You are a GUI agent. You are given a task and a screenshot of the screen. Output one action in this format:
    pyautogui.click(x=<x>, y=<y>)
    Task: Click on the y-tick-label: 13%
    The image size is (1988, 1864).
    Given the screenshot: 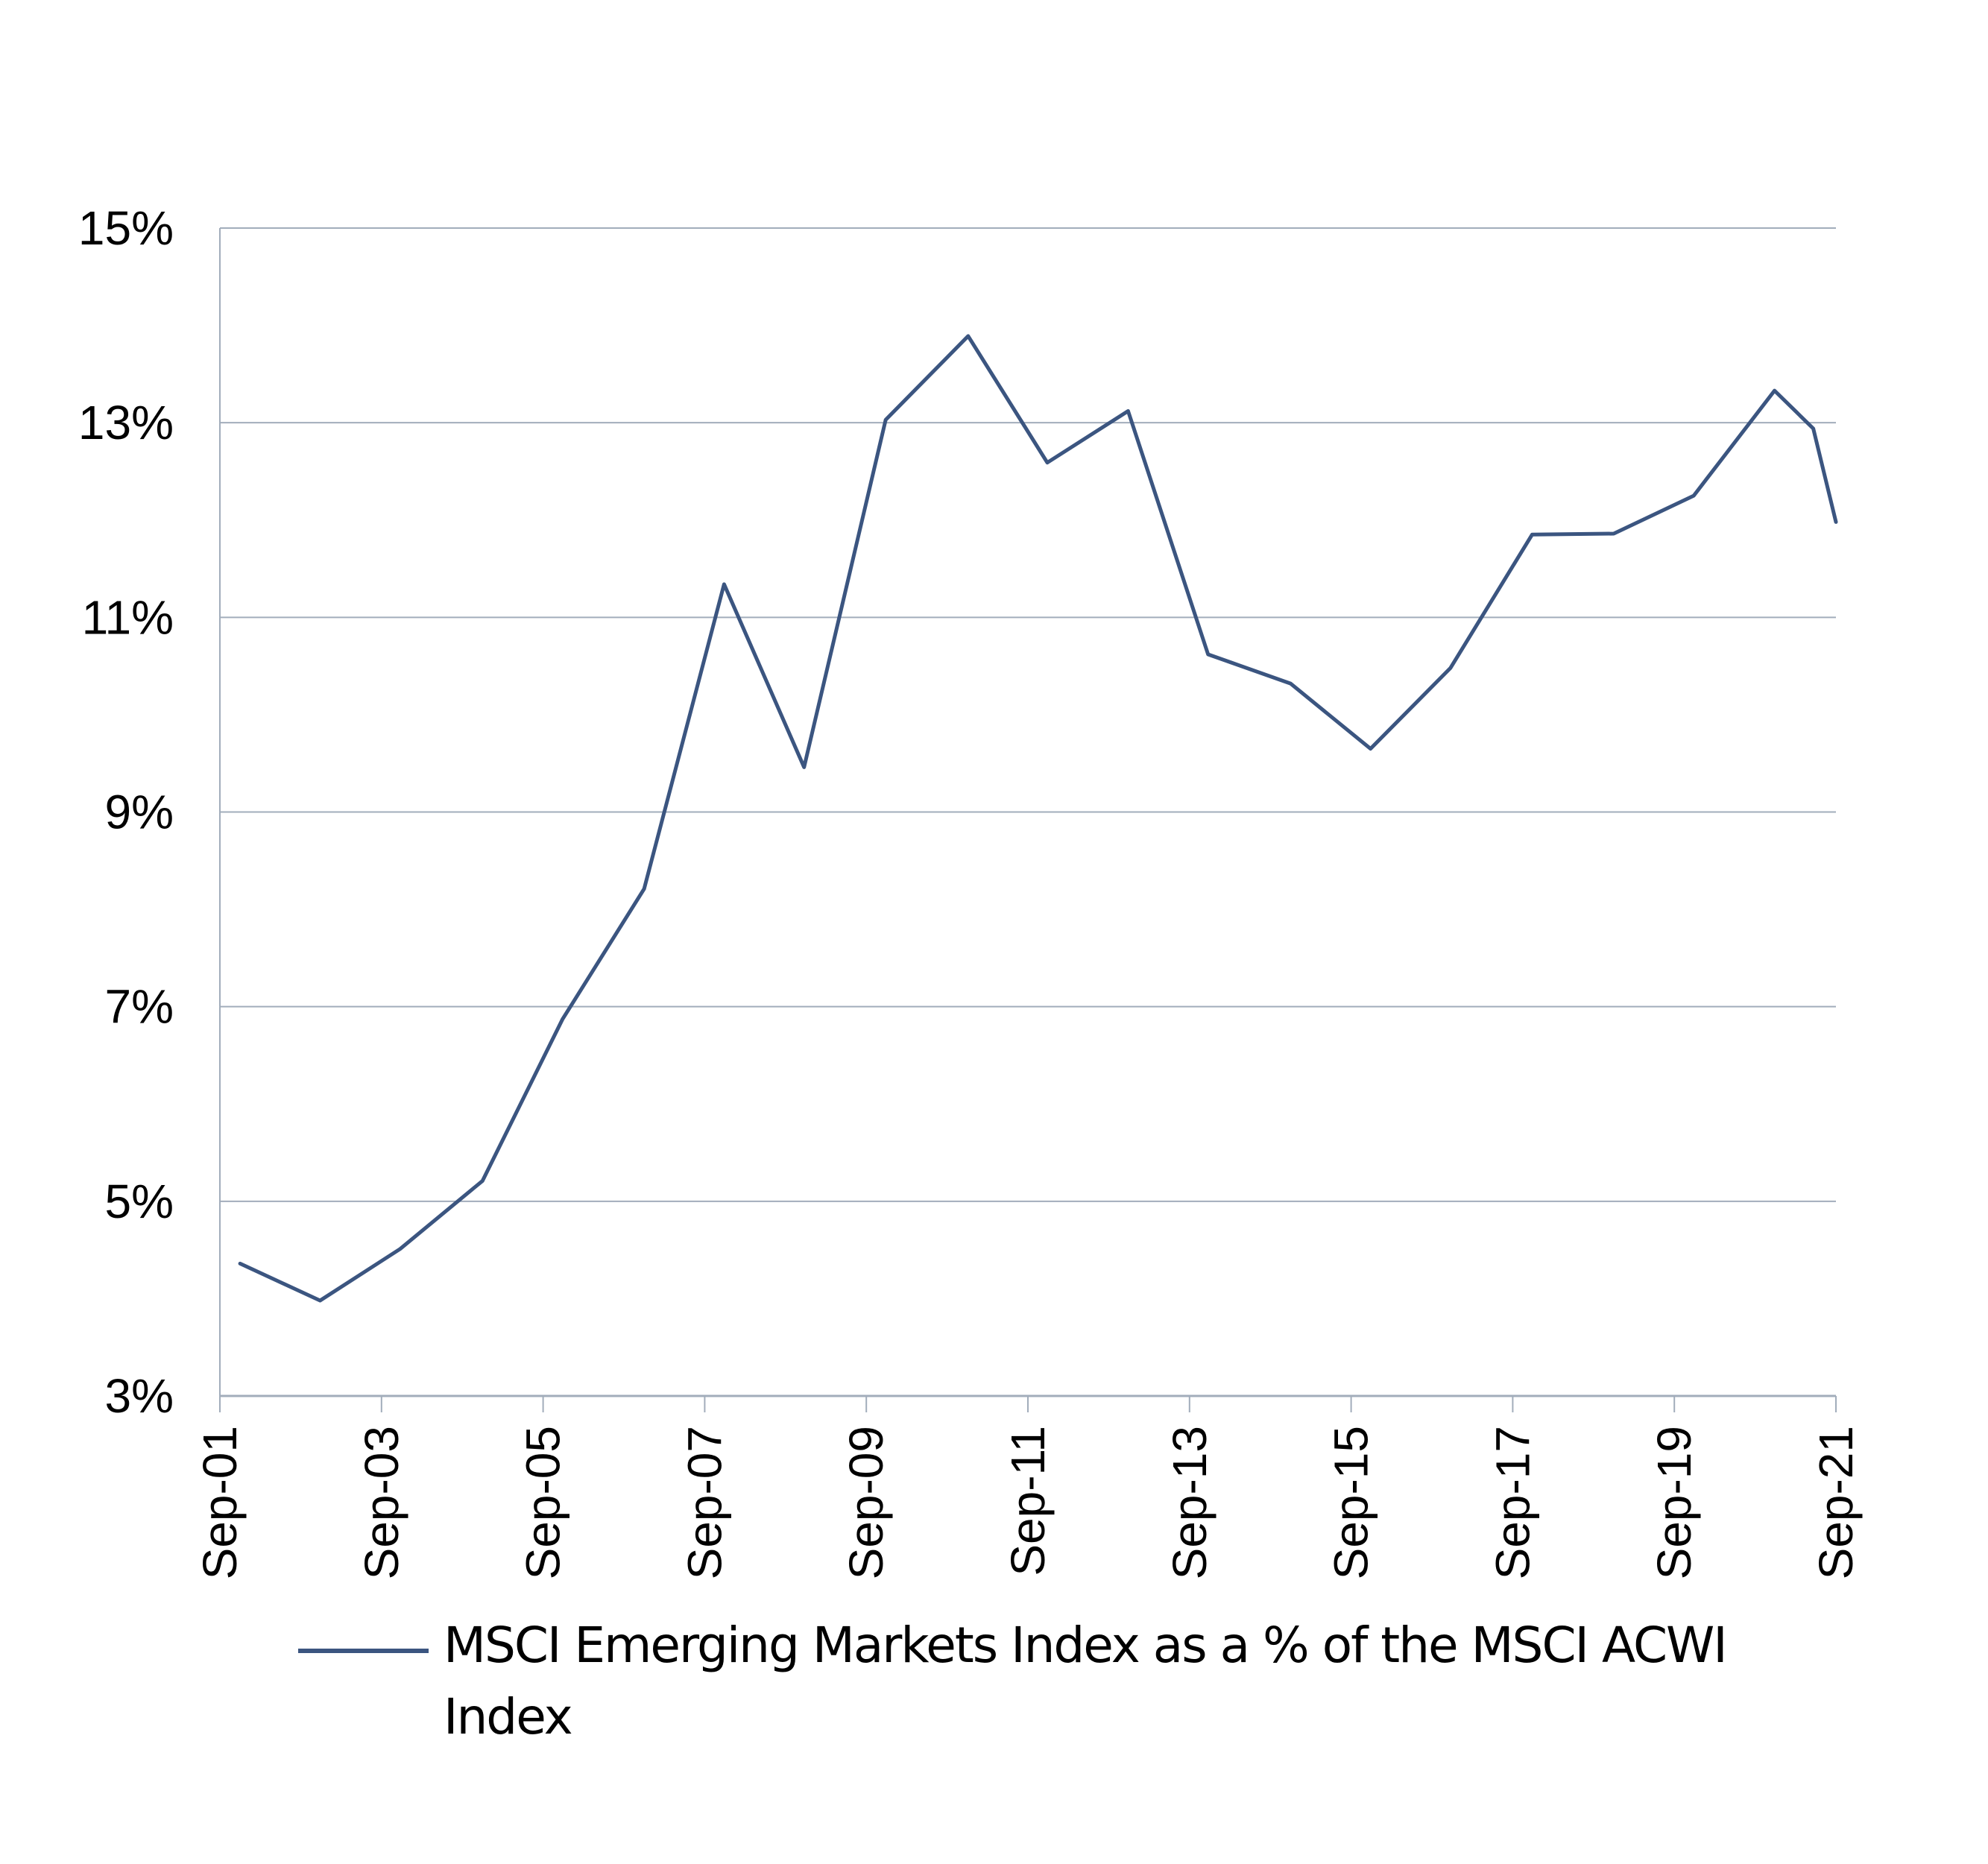 What is the action you would take?
    pyautogui.click(x=126, y=423)
    